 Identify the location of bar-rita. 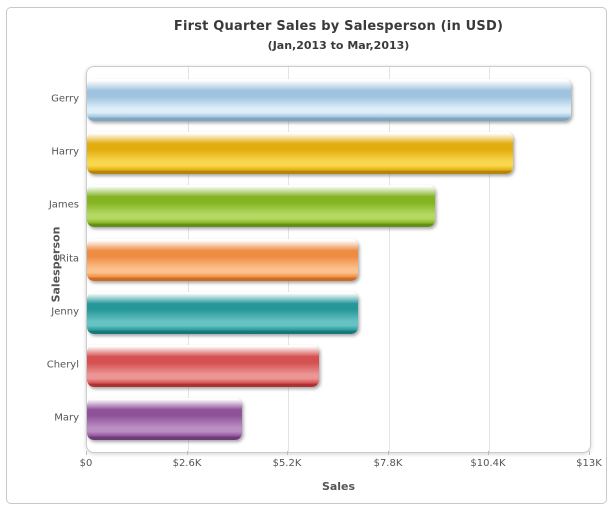
(222, 259).